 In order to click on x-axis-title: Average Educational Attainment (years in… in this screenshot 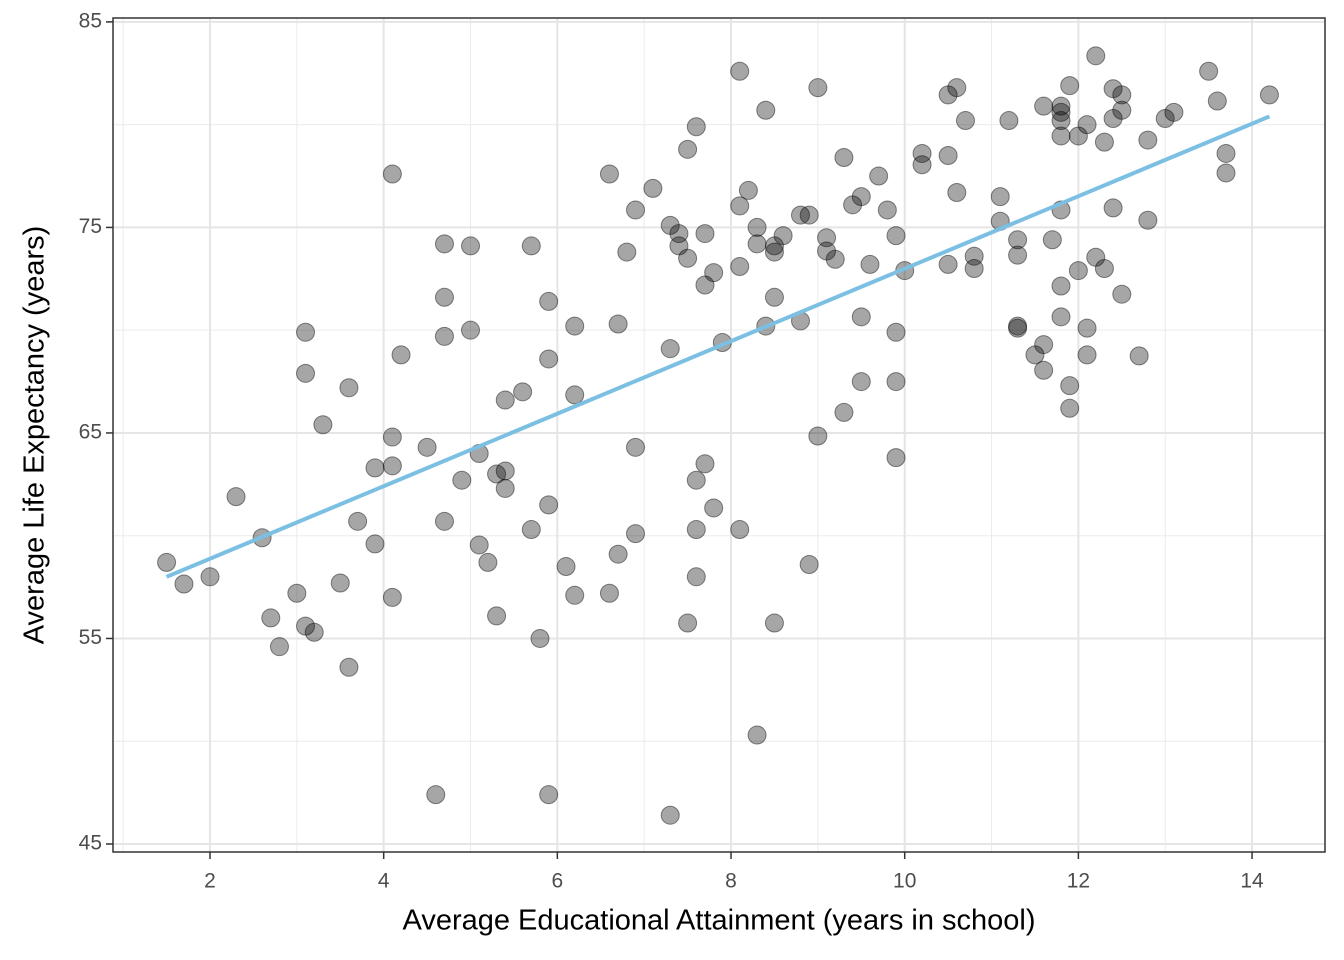, I will do `click(719, 921)`.